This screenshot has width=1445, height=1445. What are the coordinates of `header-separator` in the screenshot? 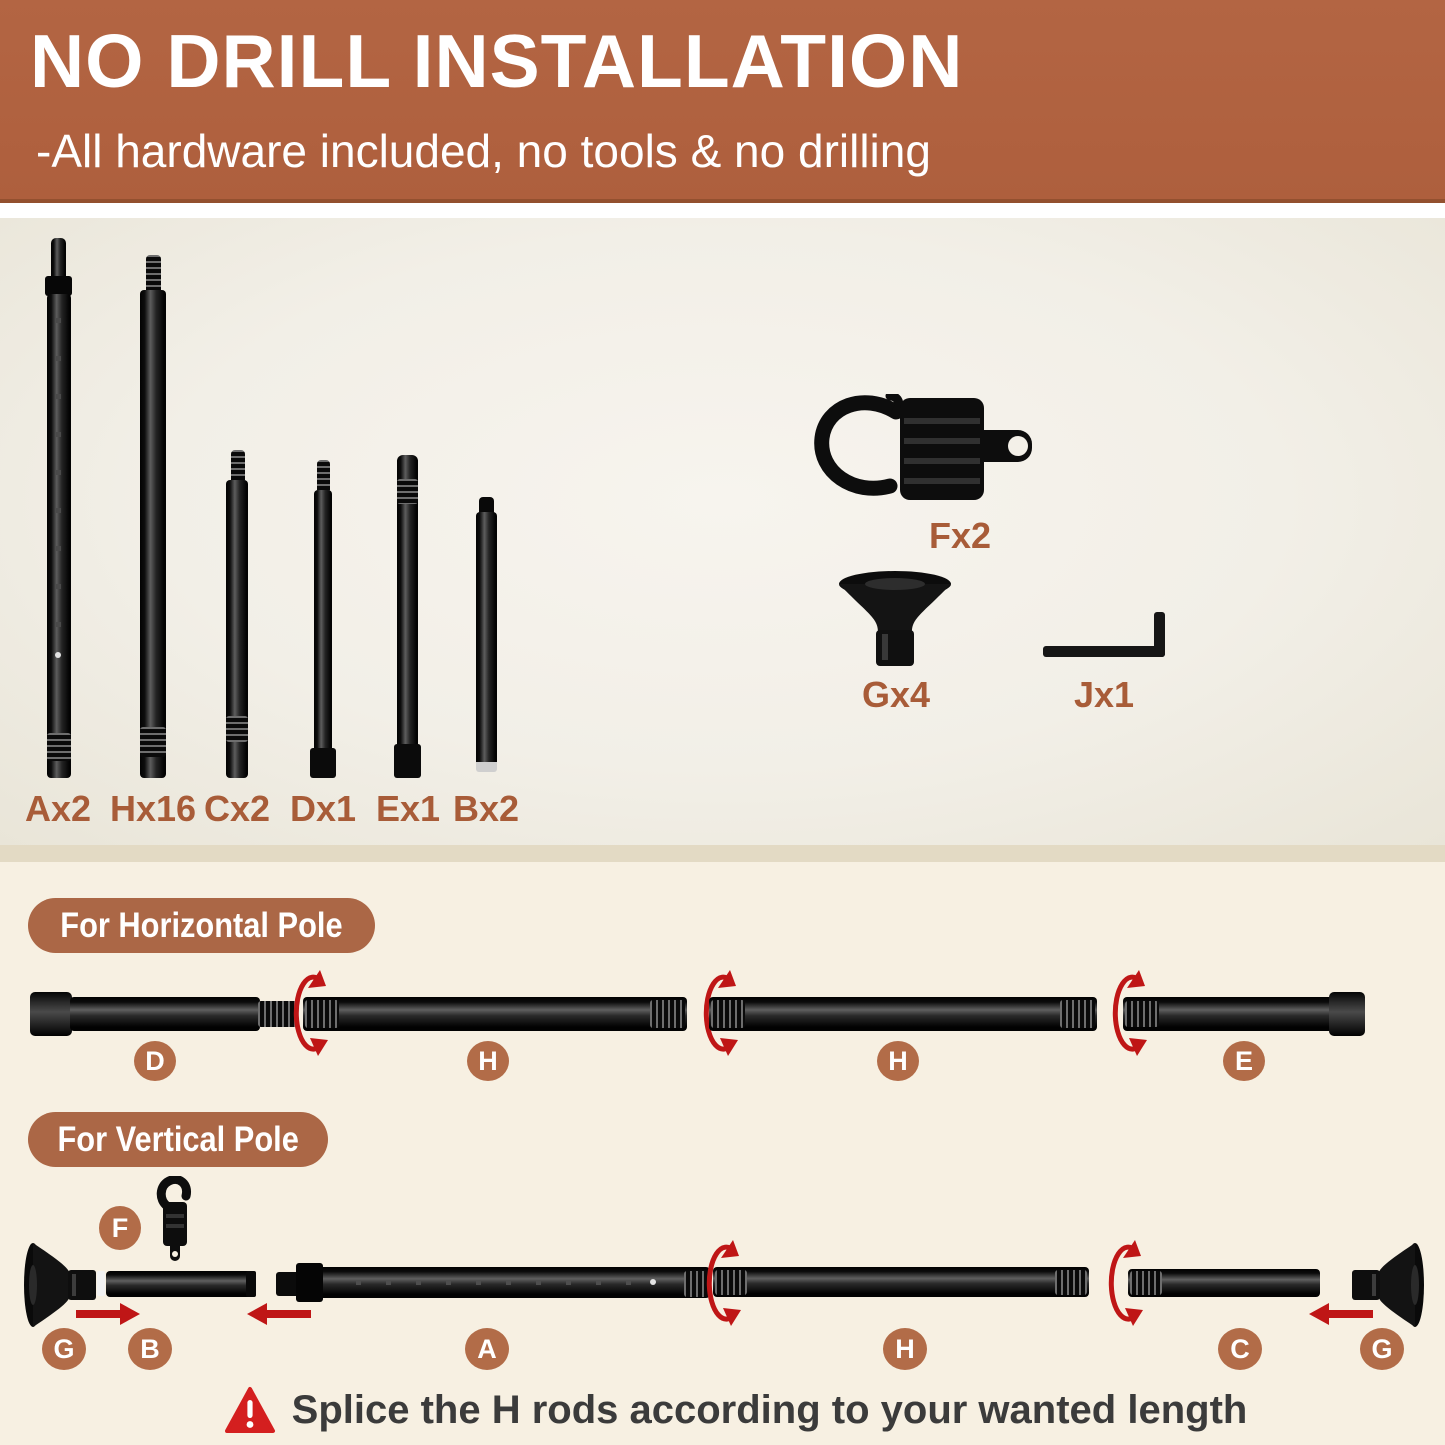 It's located at (722, 210).